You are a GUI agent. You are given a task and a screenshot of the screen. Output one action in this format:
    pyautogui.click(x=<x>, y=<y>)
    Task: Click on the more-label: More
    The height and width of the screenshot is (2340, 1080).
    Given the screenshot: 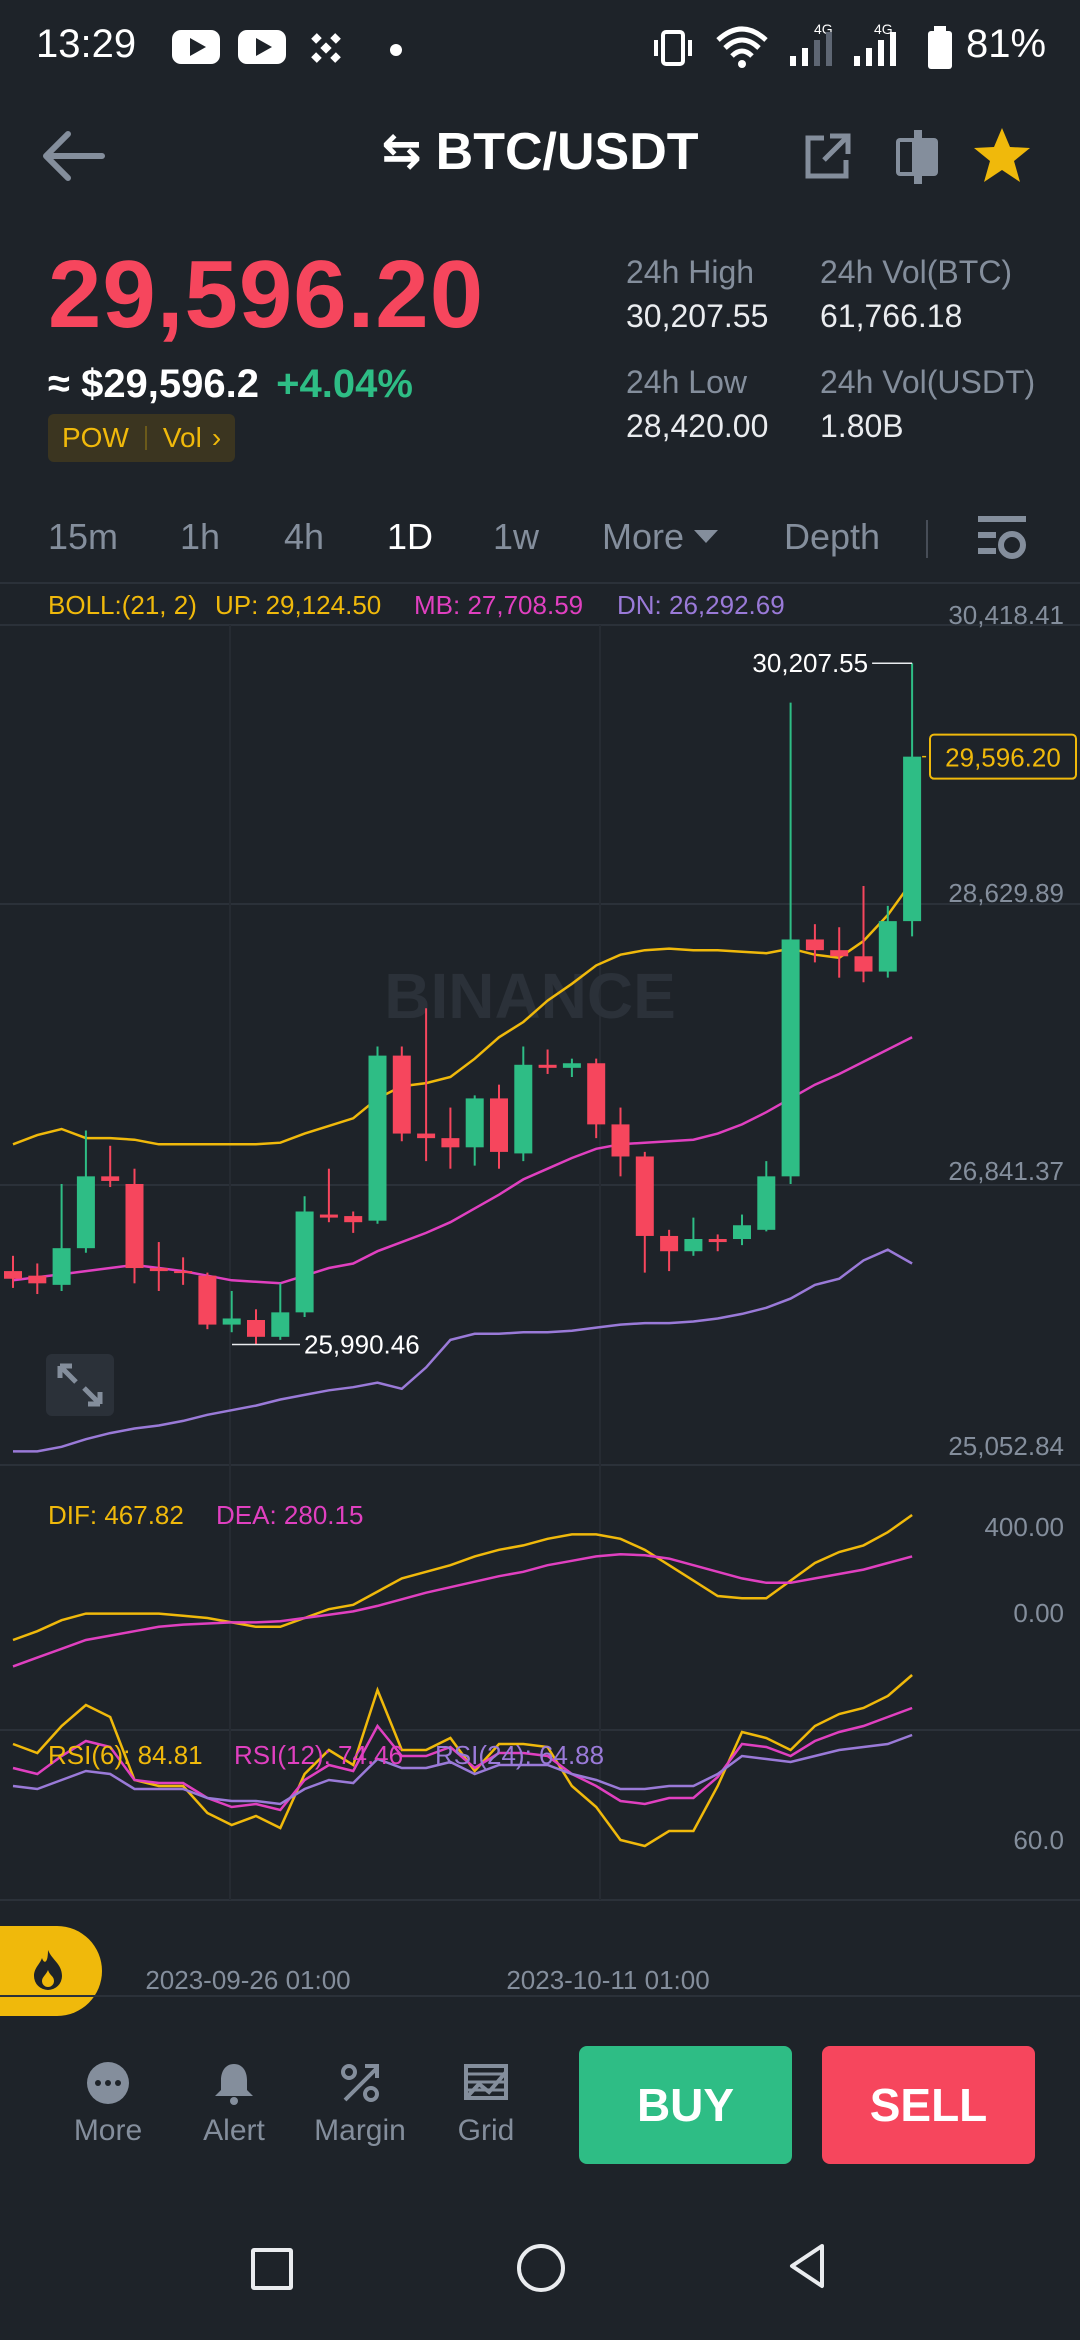 What is the action you would take?
    pyautogui.click(x=108, y=2130)
    